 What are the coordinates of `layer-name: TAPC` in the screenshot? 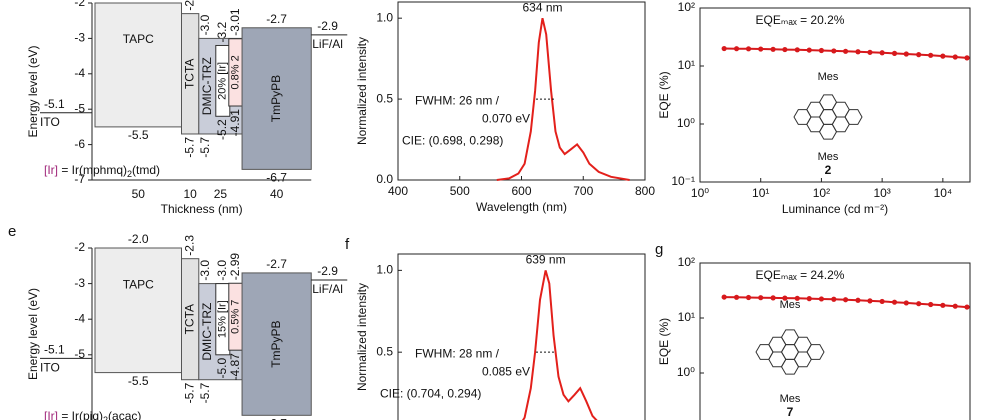 It's located at (138, 39).